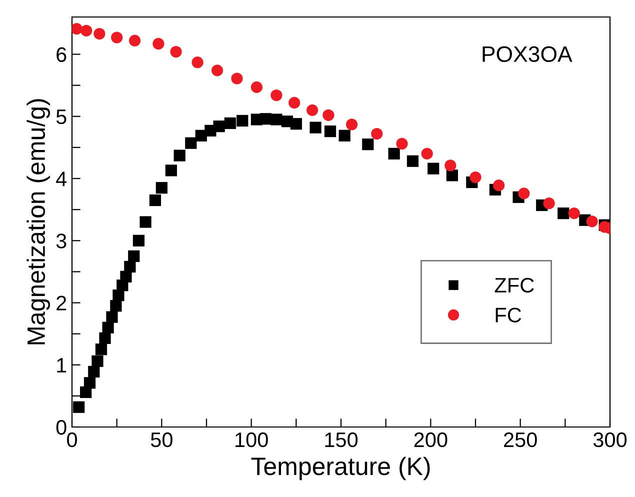 The height and width of the screenshot is (497, 635). What do you see at coordinates (161, 440) in the screenshot?
I see `x-tick-label: 50` at bounding box center [161, 440].